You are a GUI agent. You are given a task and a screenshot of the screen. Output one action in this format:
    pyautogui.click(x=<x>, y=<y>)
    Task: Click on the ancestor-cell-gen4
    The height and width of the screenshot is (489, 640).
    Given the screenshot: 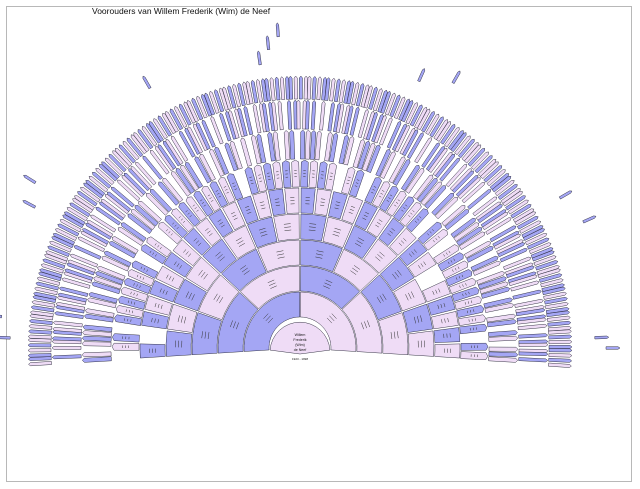 What is the action you would take?
    pyautogui.click(x=203, y=274)
    